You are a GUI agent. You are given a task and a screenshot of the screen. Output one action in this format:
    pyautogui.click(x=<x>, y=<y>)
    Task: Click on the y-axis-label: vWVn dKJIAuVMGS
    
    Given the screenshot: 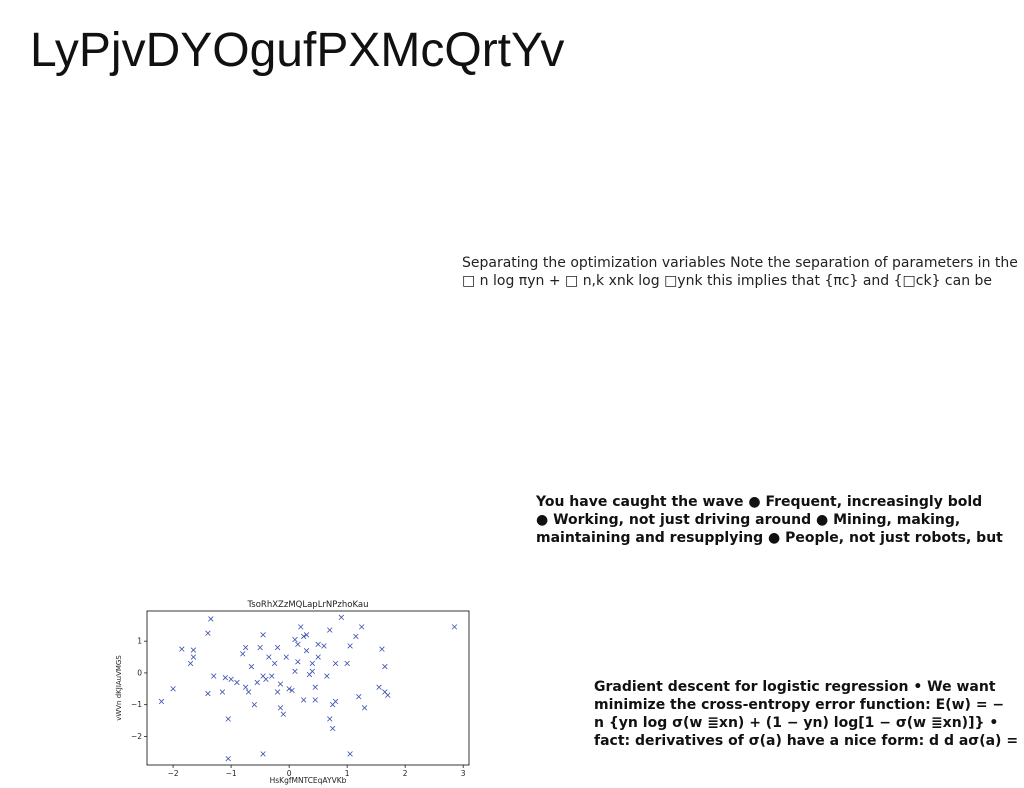 What is the action you would take?
    pyautogui.click(x=119, y=688)
    